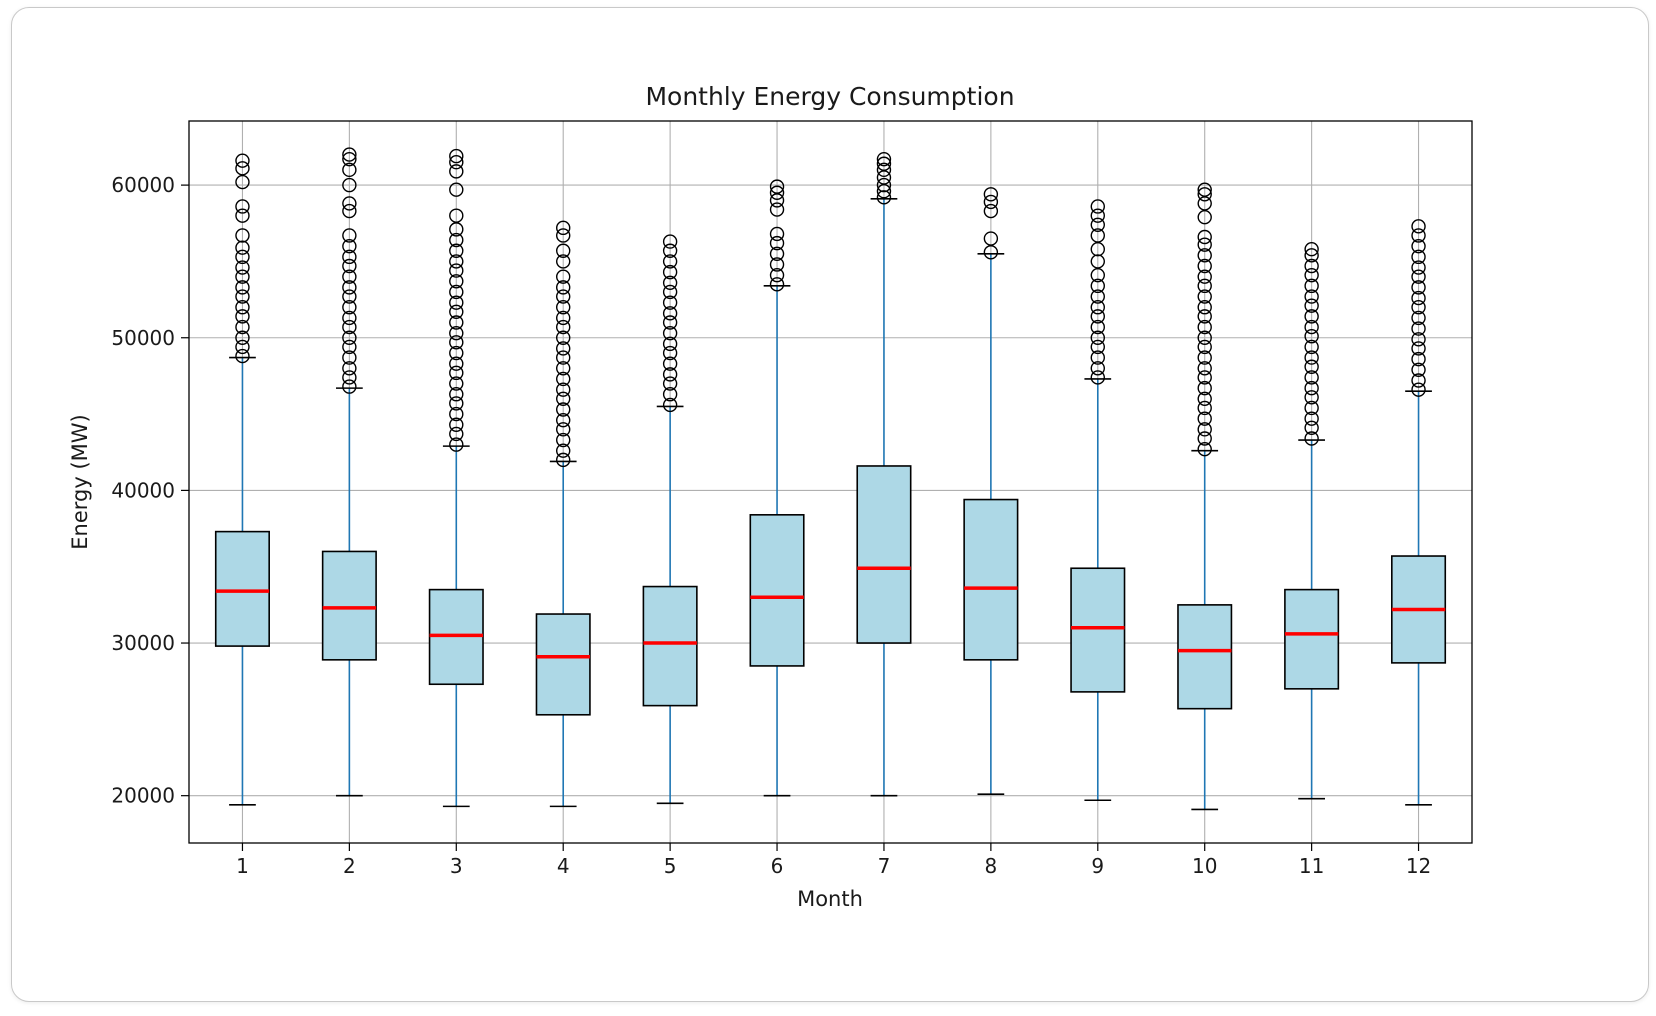 The height and width of the screenshot is (1016, 1656). Describe the element at coordinates (143, 338) in the screenshot. I see `y-tick-label: 50000` at that location.